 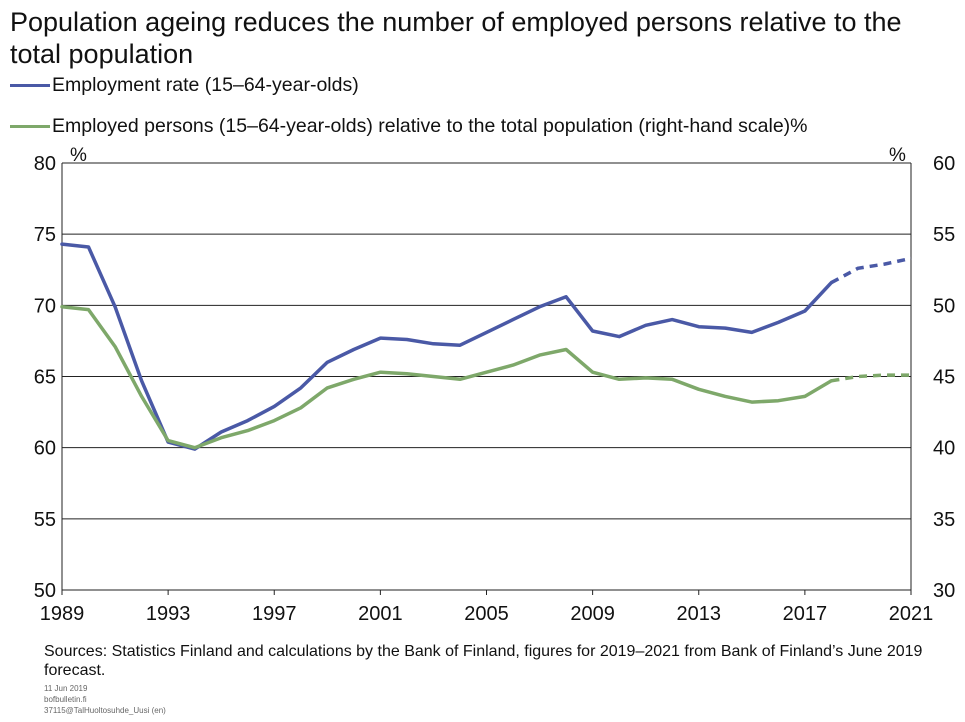 I want to click on y-tick-label-right: 40, so click(x=944, y=449).